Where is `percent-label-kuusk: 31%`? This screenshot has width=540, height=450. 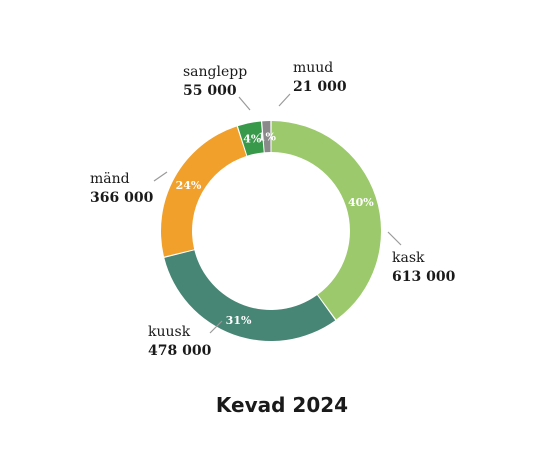
percent-label-kuusk: 31% is located at coordinates (239, 320).